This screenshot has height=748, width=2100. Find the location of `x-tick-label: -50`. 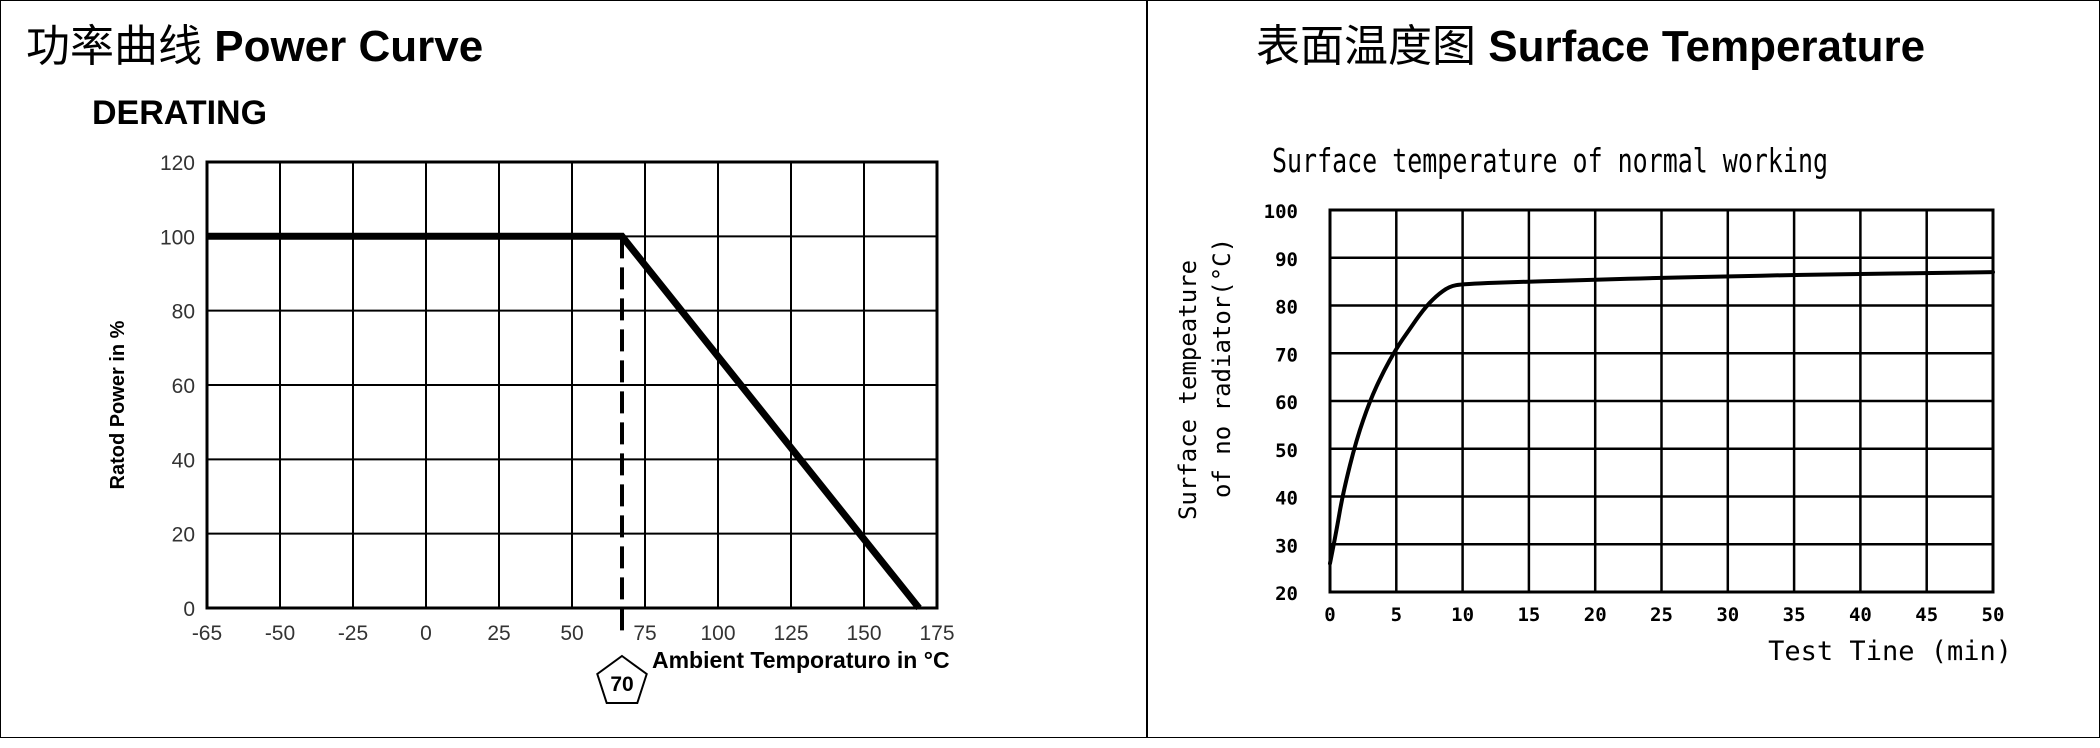

x-tick-label: -50 is located at coordinates (280, 633).